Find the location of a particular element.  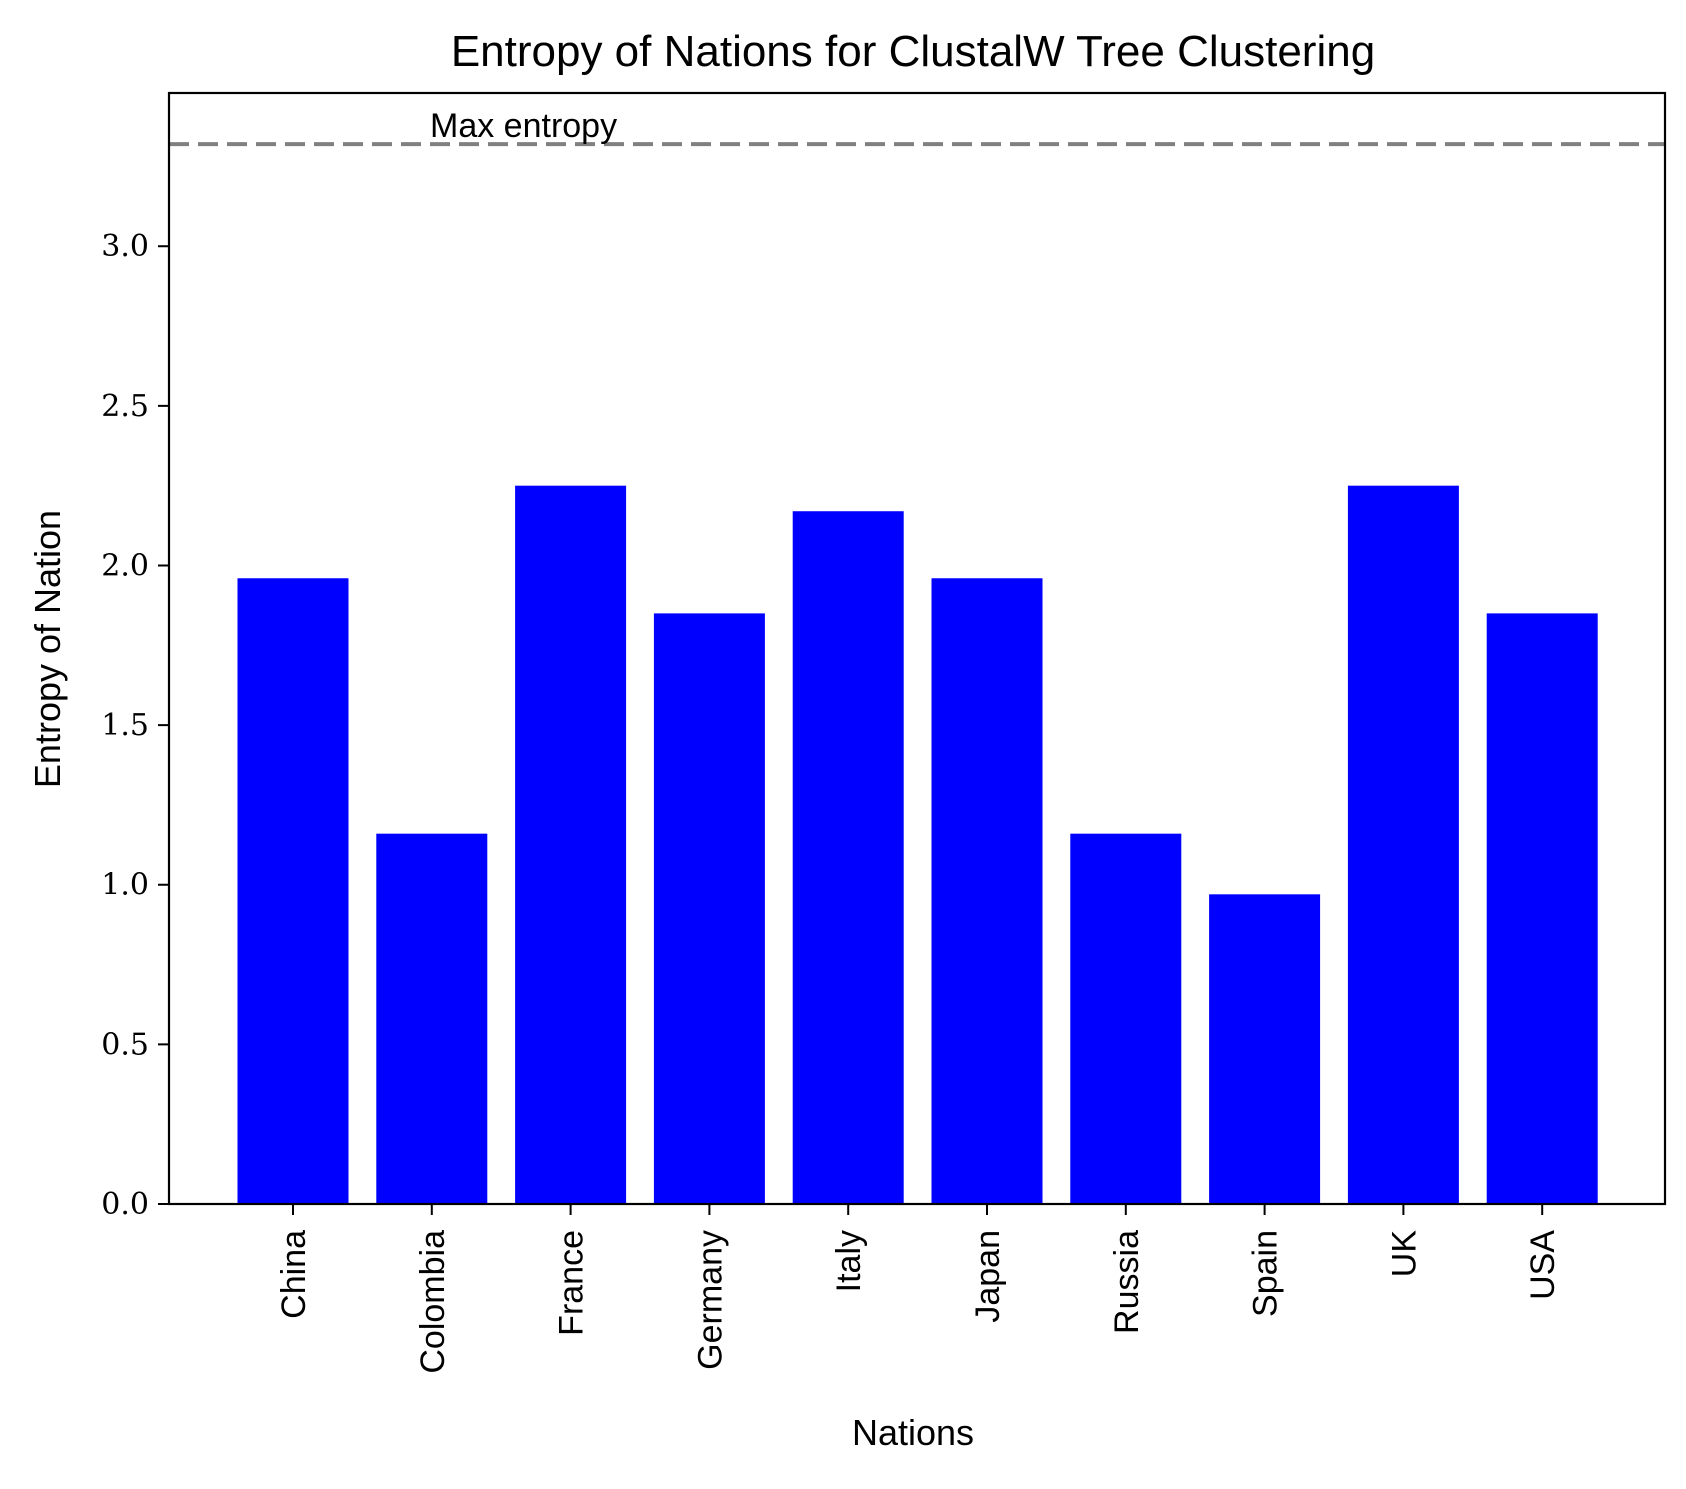

y-tick-label: 1.5 is located at coordinates (125, 725).